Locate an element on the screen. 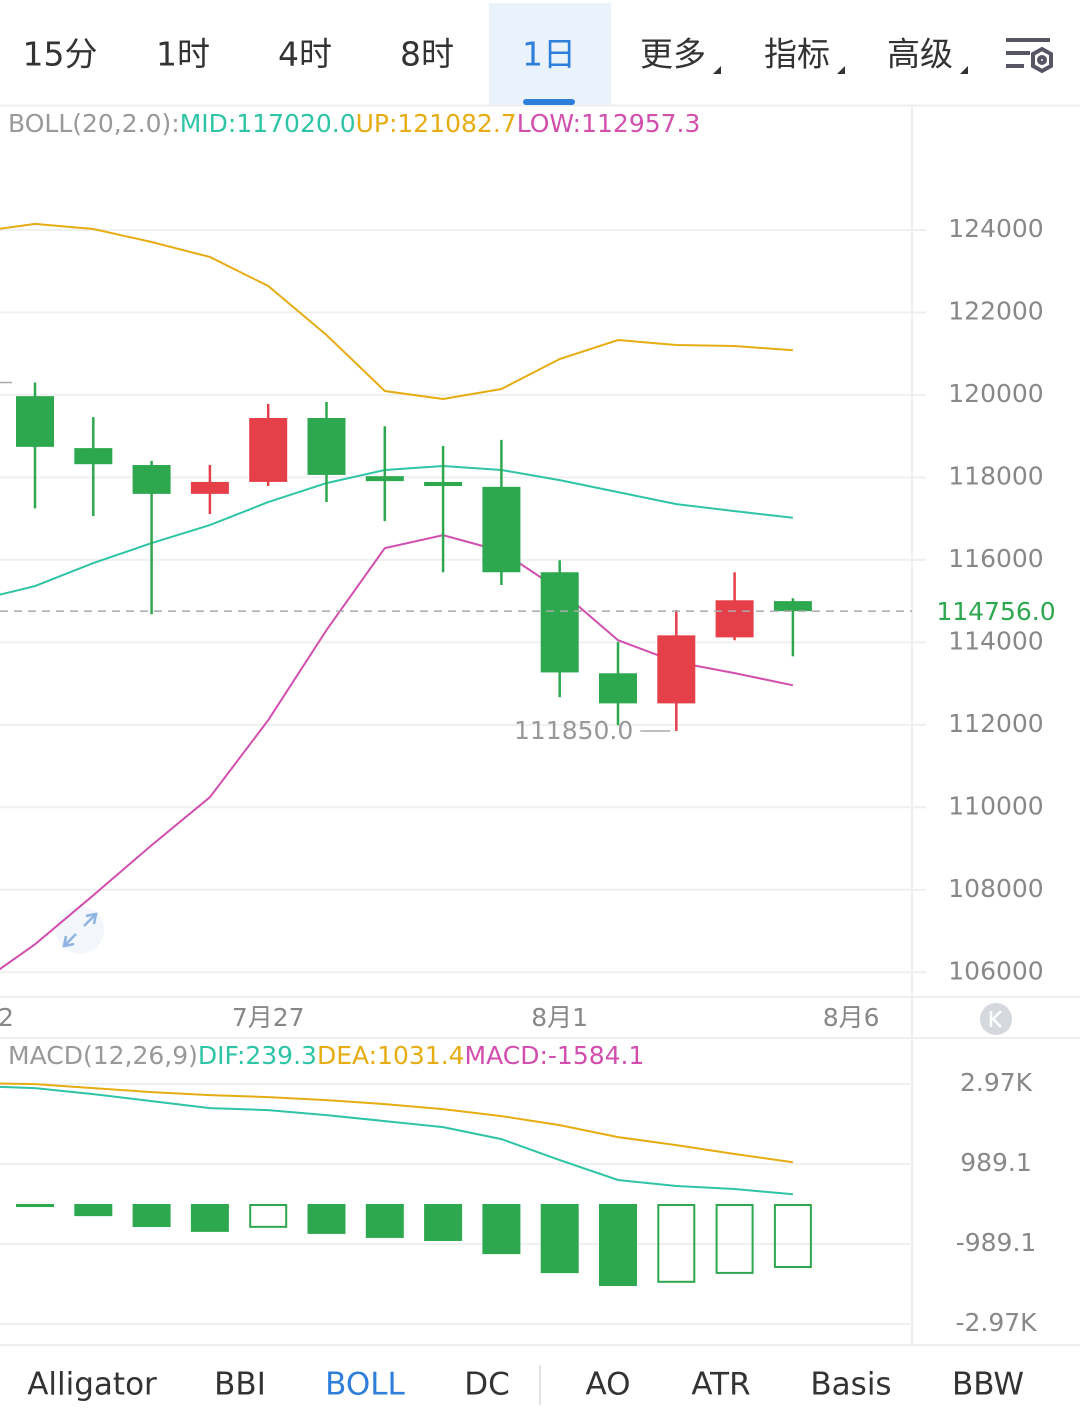  icon-dot is located at coordinates (1042, 60).